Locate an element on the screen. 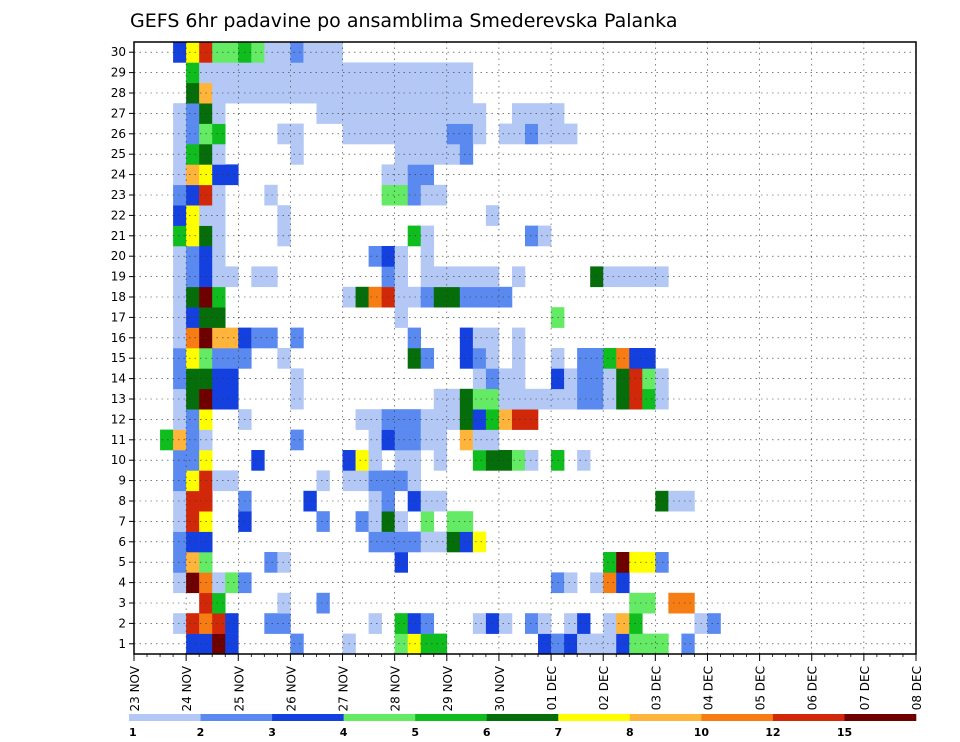 The width and height of the screenshot is (960, 742). x-tick-label: 27 NOV is located at coordinates (344, 688).